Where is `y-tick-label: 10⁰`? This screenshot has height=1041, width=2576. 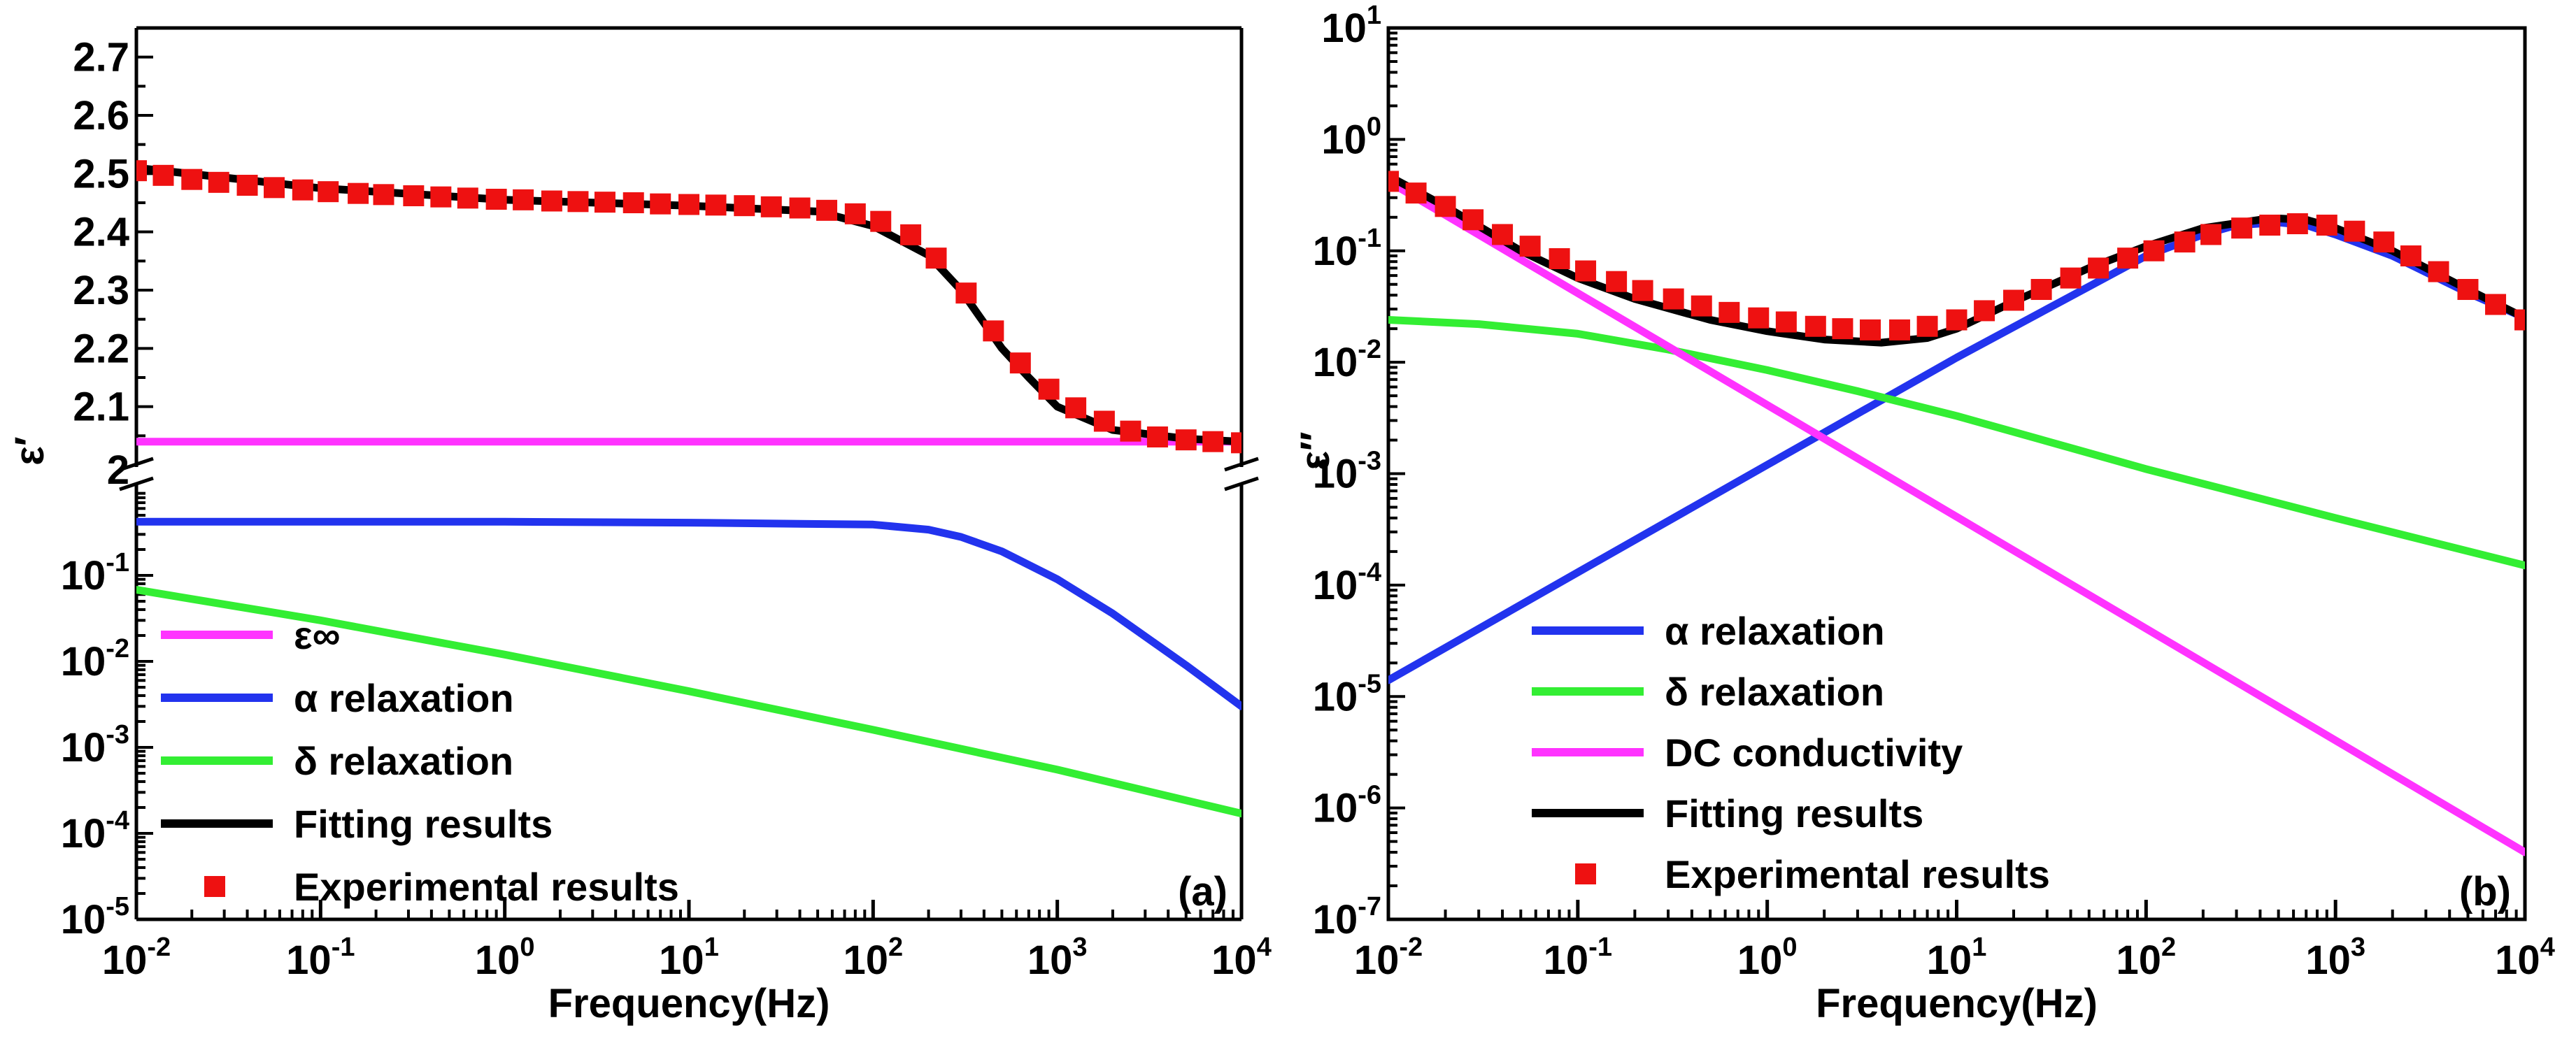
y-tick-label: 10⁰ is located at coordinates (1351, 137).